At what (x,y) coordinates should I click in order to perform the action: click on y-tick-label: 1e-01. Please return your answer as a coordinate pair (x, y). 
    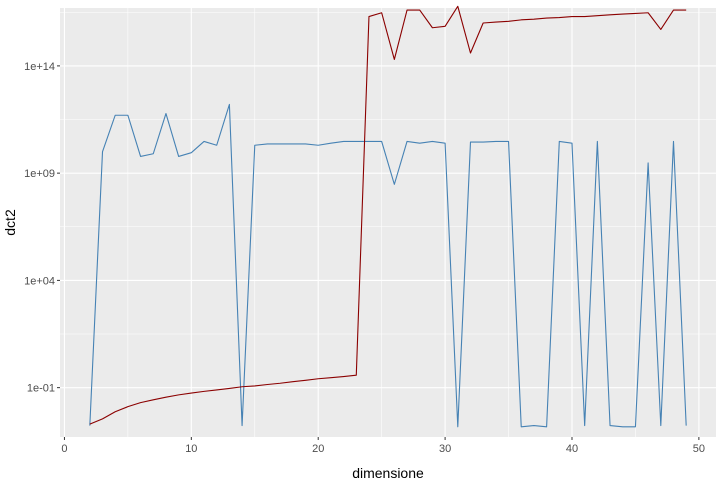
    Looking at the image, I should click on (41, 389).